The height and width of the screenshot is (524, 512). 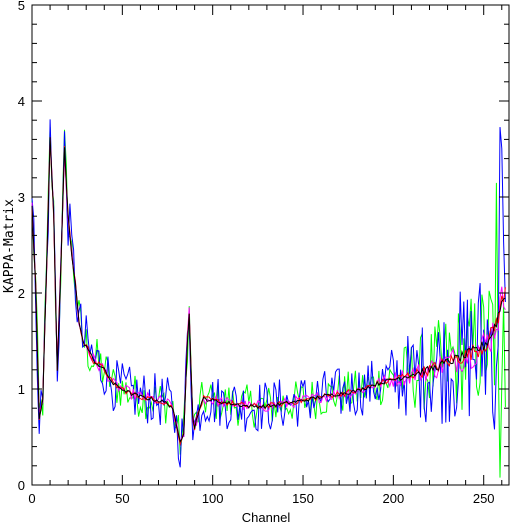 What do you see at coordinates (9, 246) in the screenshot?
I see `y-axis-title: KAPPA-Matrix` at bounding box center [9, 246].